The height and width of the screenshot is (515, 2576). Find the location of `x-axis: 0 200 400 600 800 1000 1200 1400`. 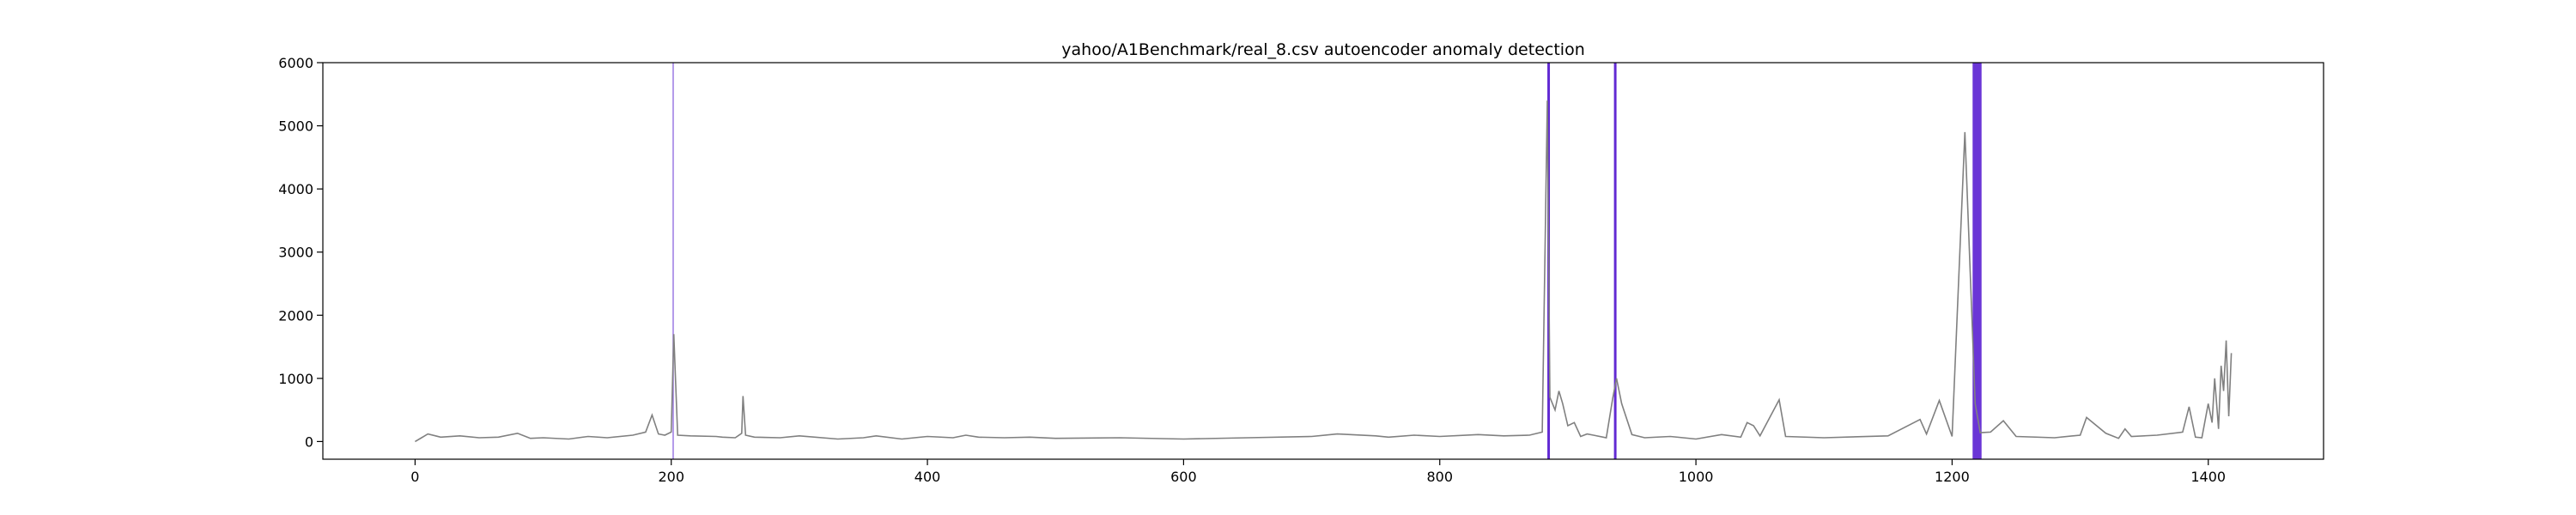

x-axis: 0 200 400 600 800 1000 1200 1400 is located at coordinates (1318, 472).